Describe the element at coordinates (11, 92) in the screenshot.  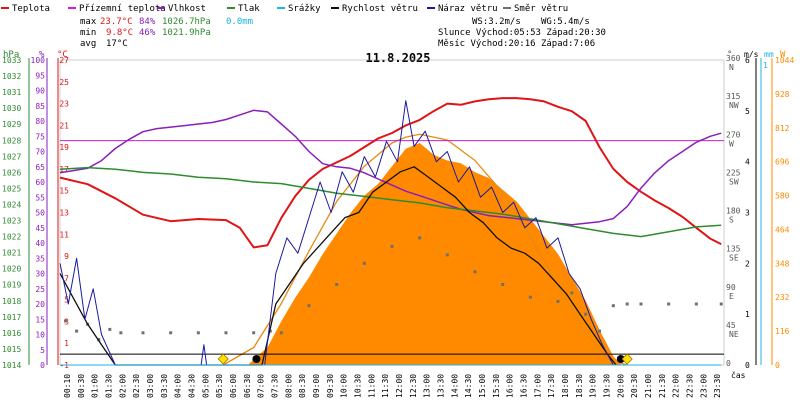
I see `tick-label-hpa: 1031` at that location.